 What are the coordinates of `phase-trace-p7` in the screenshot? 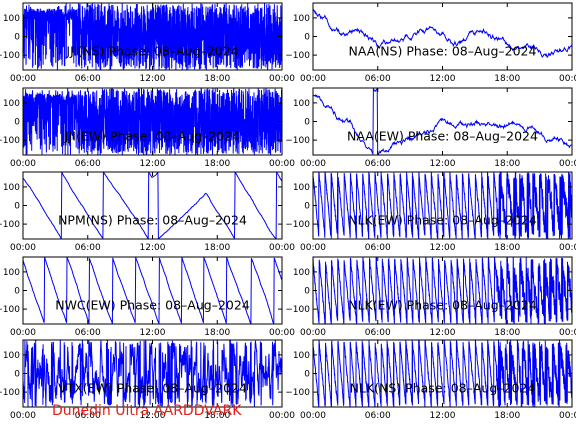 It's located at (442, 290).